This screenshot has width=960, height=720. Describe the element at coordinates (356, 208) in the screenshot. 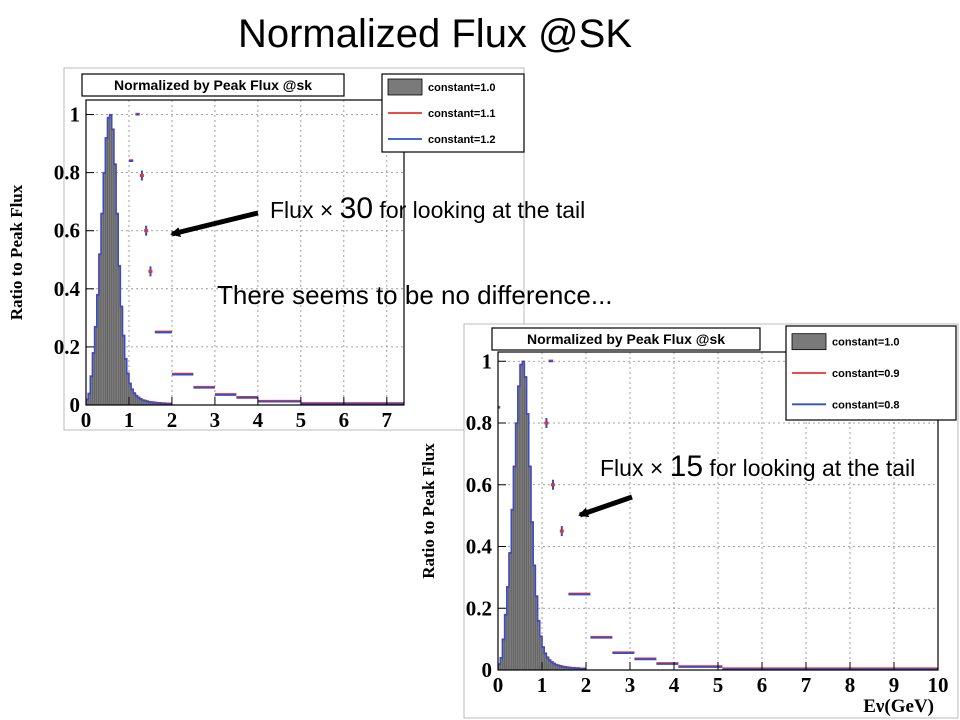

I see `annotation-factor: 30` at that location.